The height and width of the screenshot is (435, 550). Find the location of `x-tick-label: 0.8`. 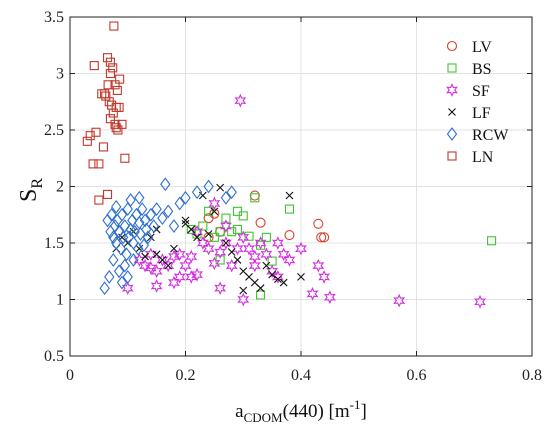

x-tick-label: 0.8 is located at coordinates (532, 375).